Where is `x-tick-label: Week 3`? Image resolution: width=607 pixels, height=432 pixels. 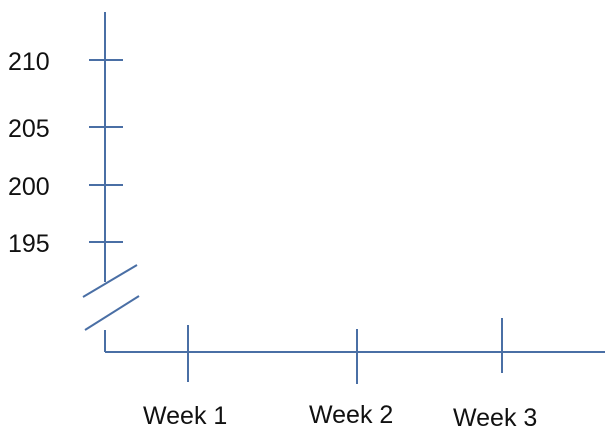
x-tick-label: Week 3 is located at coordinates (495, 418).